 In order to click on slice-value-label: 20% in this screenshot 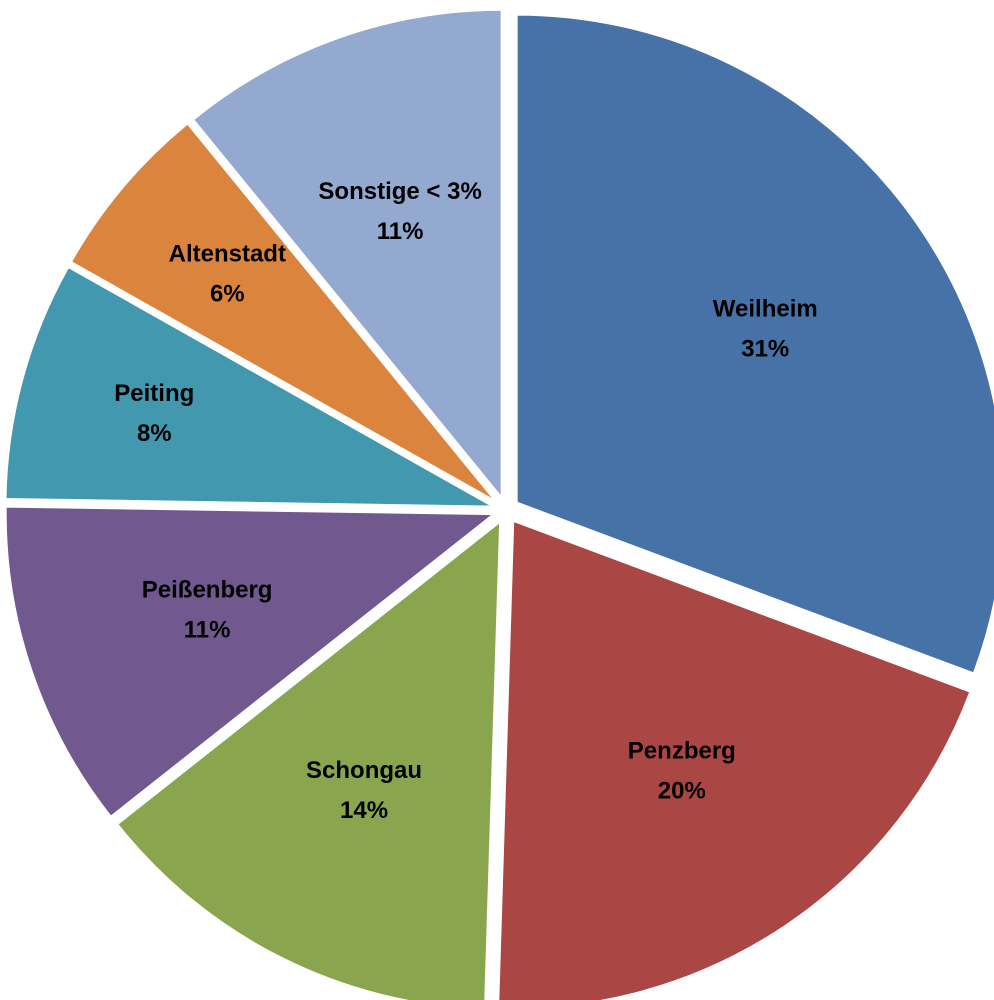, I will do `click(682, 790)`.